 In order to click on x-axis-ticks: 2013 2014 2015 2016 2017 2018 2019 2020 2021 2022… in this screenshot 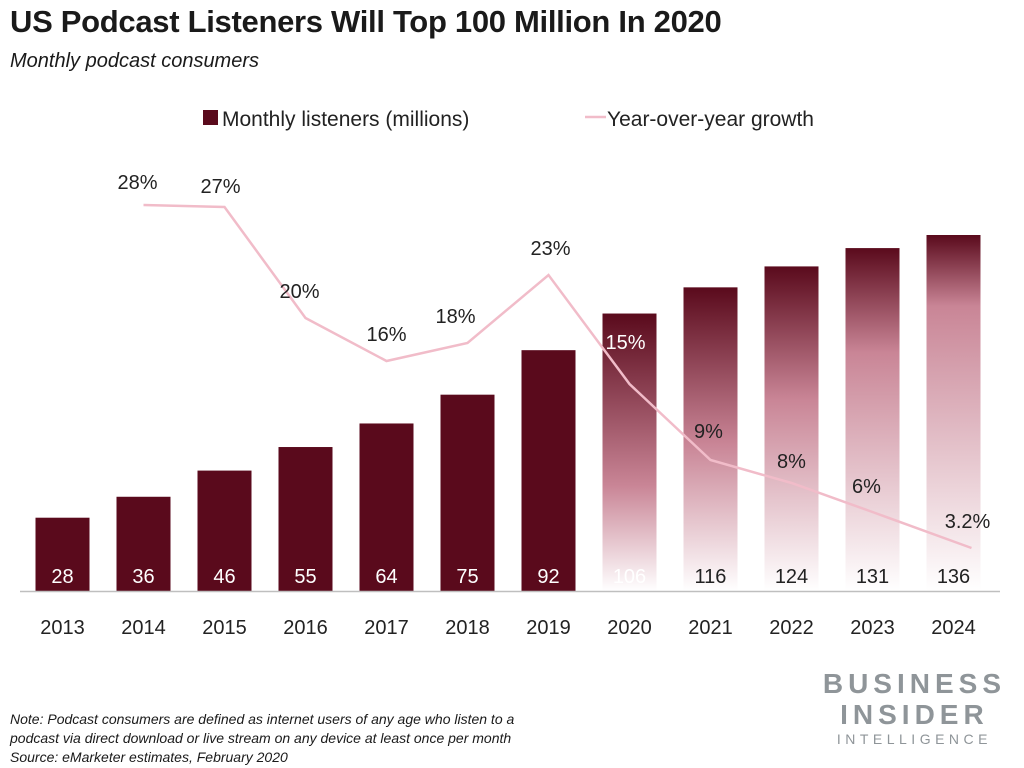, I will do `click(508, 628)`.